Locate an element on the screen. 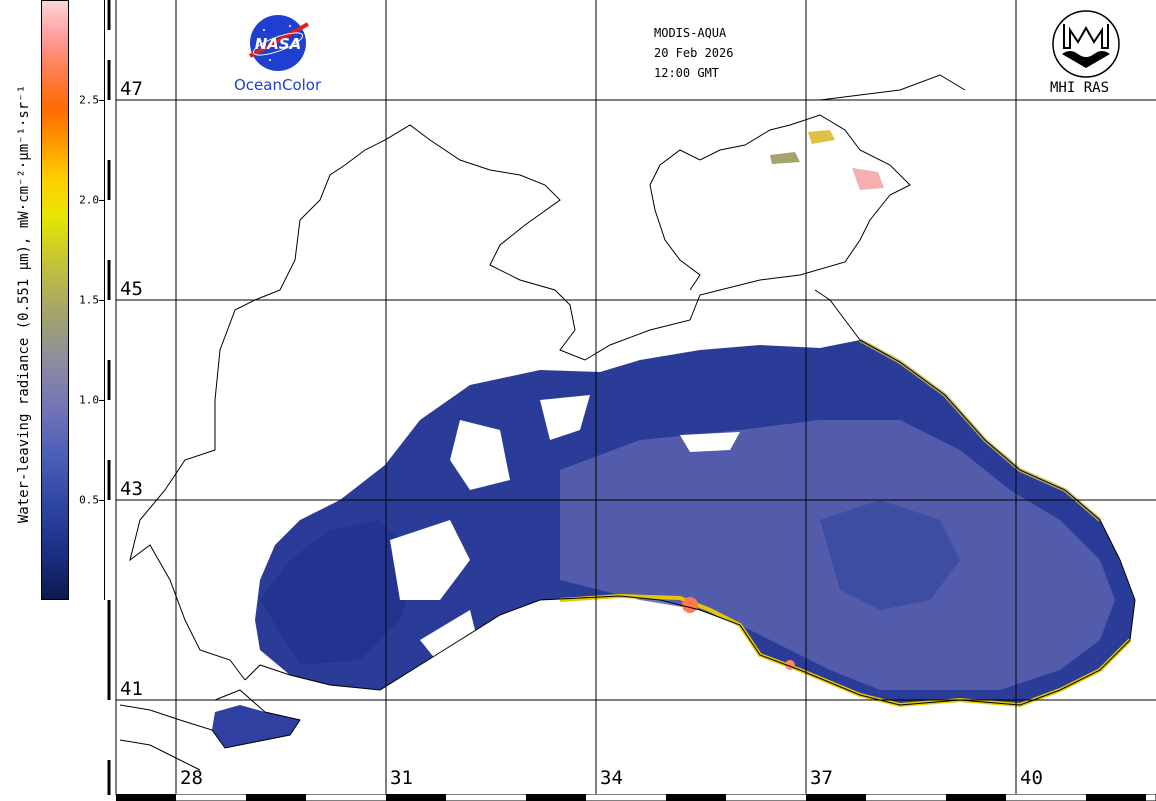  lat-label: 47 is located at coordinates (131, 89).